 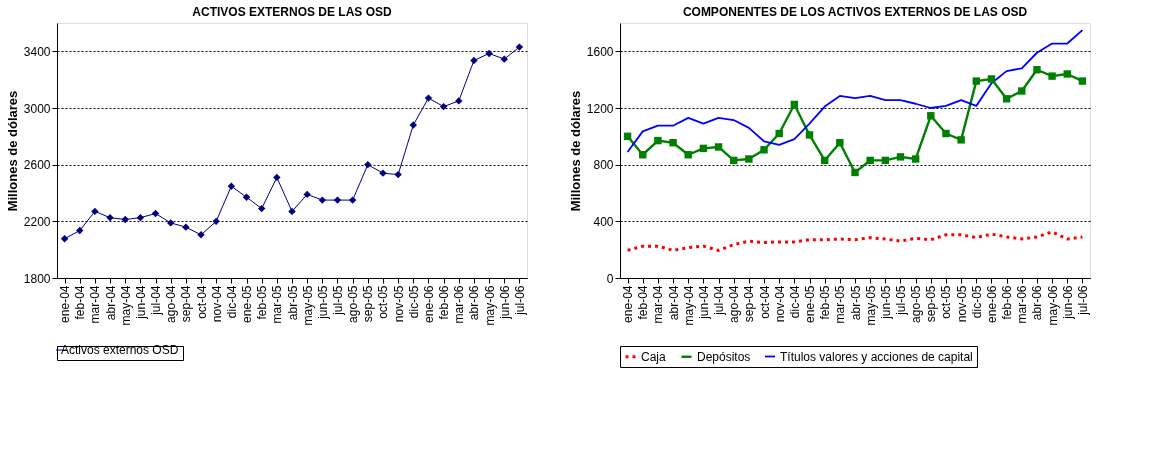 What do you see at coordinates (628, 304) in the screenshot?
I see `x-tick-label: ene-04` at bounding box center [628, 304].